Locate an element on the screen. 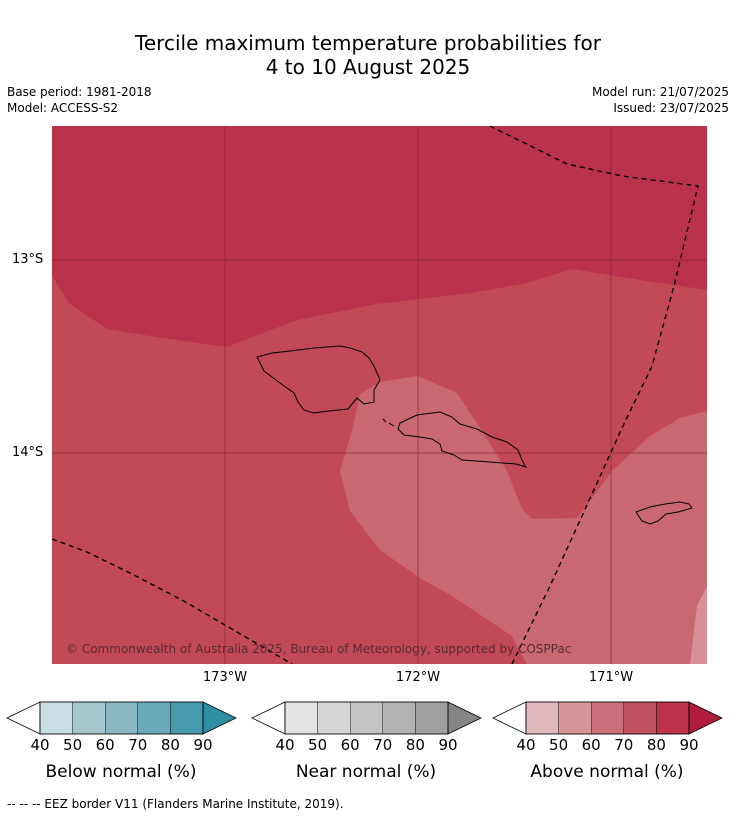 The width and height of the screenshot is (736, 816). lon-label-172w: 172°W is located at coordinates (418, 677).